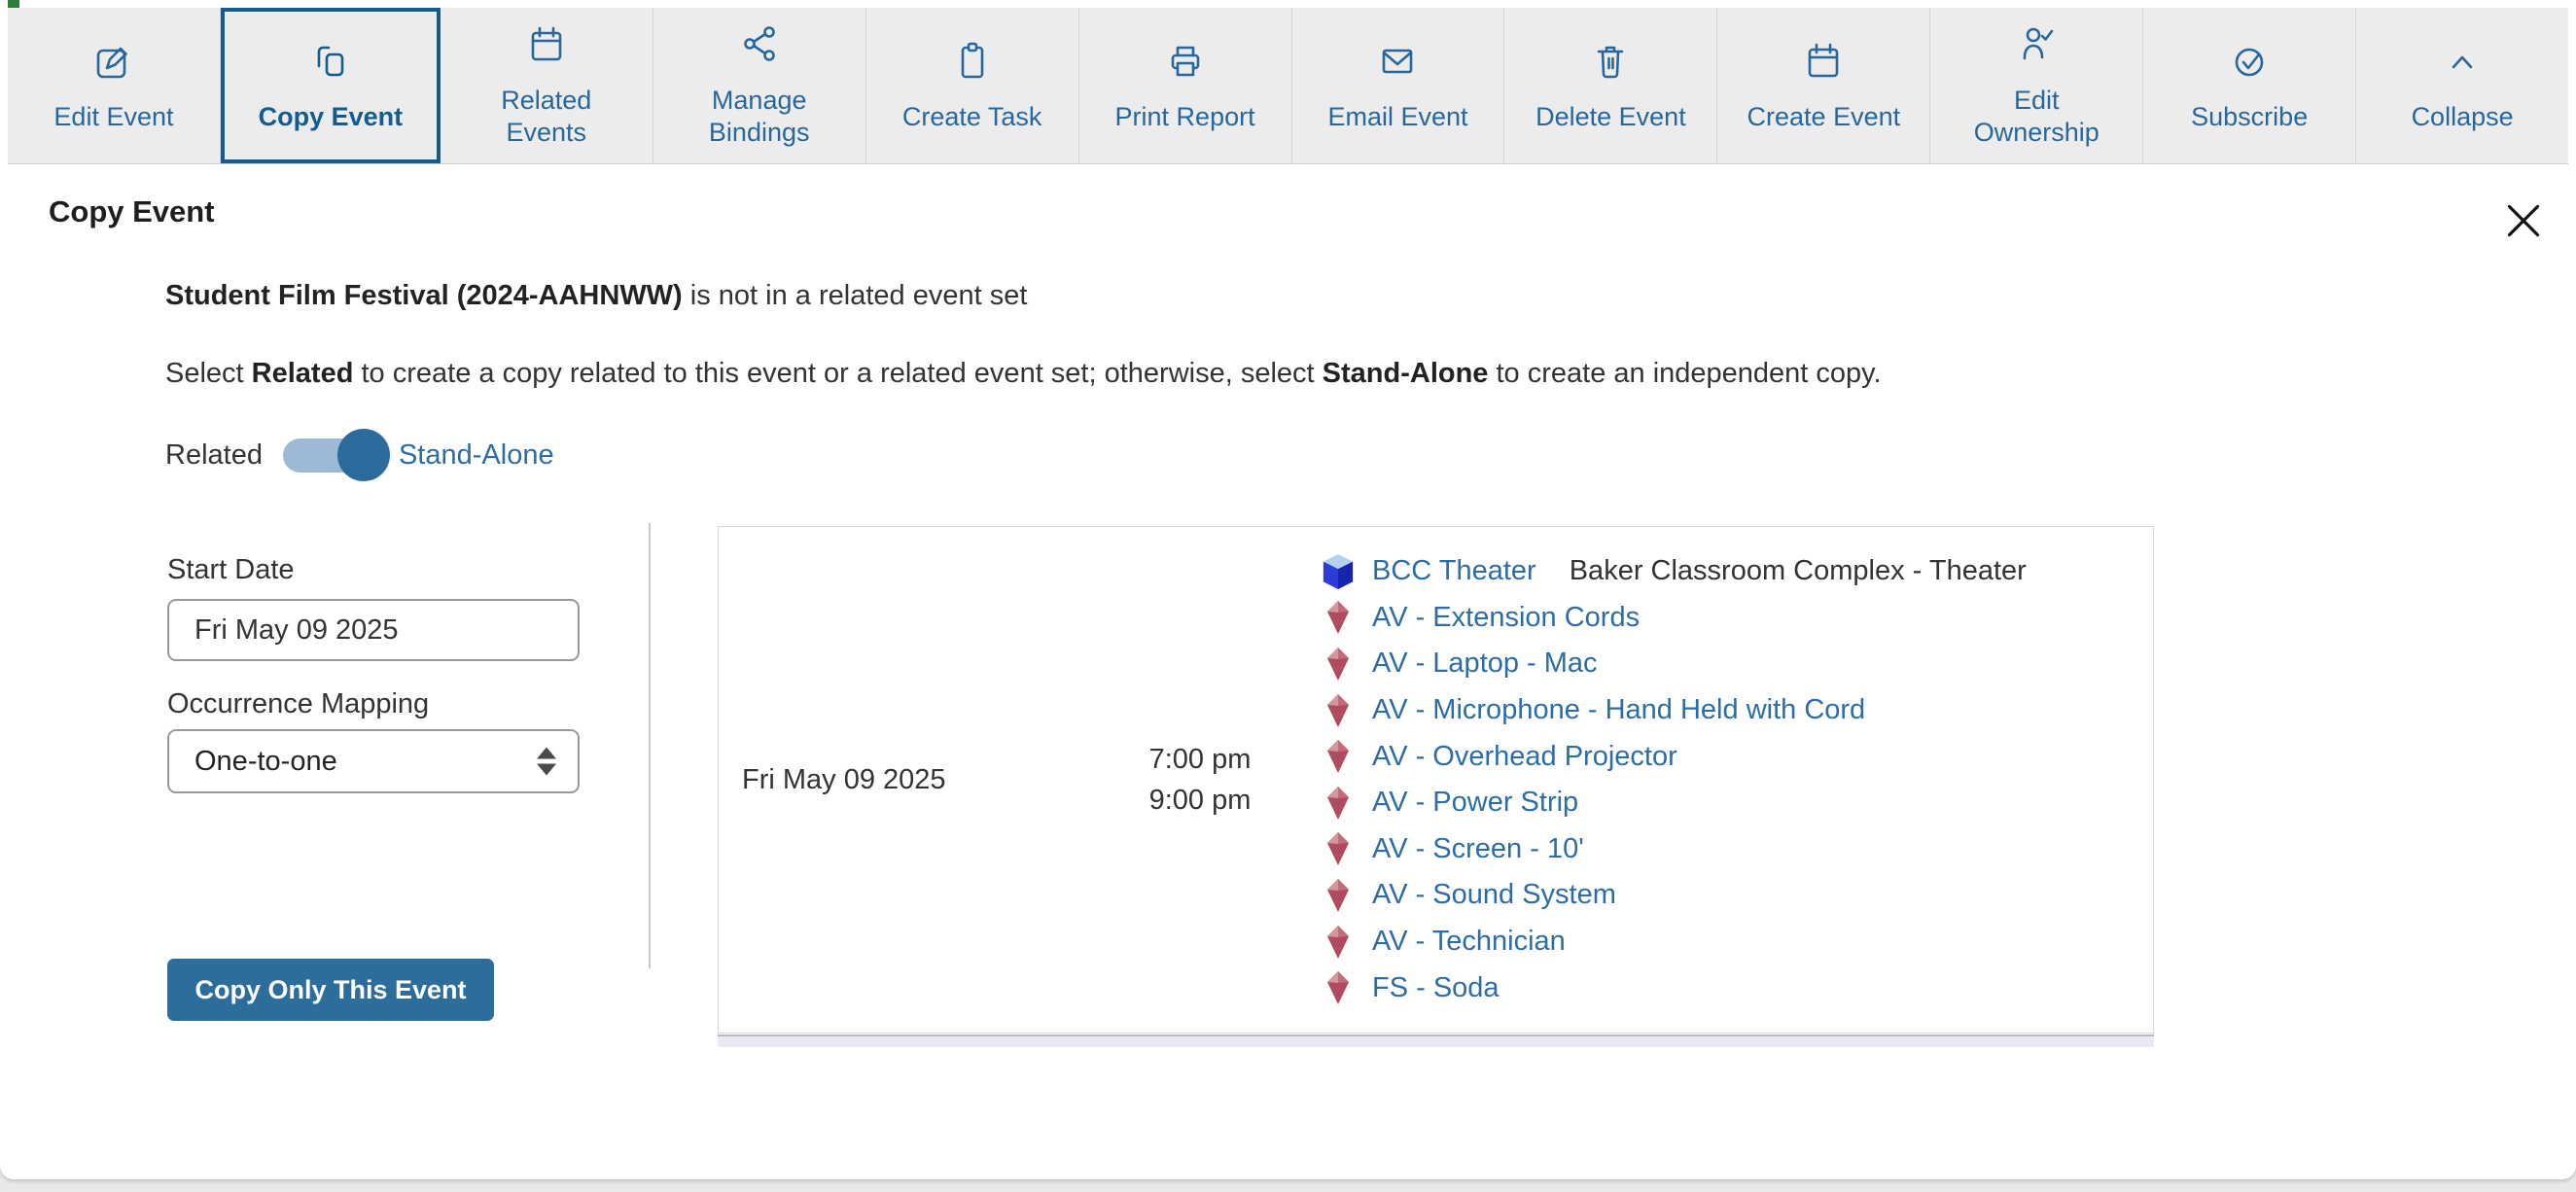 The height and width of the screenshot is (1192, 2576). Describe the element at coordinates (1824, 116) in the screenshot. I see `toolbar-label: Create Event` at that location.